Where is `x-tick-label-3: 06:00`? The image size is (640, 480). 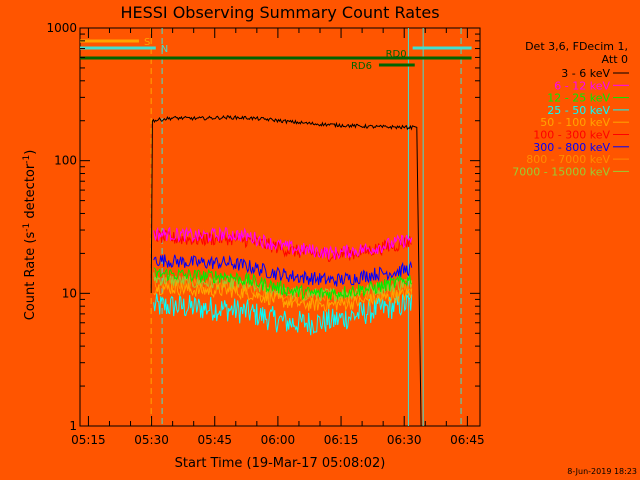
x-tick-label-3: 06:00 is located at coordinates (278, 440).